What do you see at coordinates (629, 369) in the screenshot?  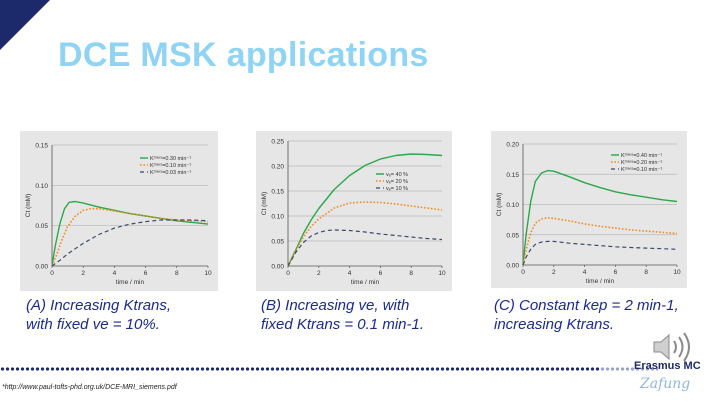 I see `dotted-divider-faded` at bounding box center [629, 369].